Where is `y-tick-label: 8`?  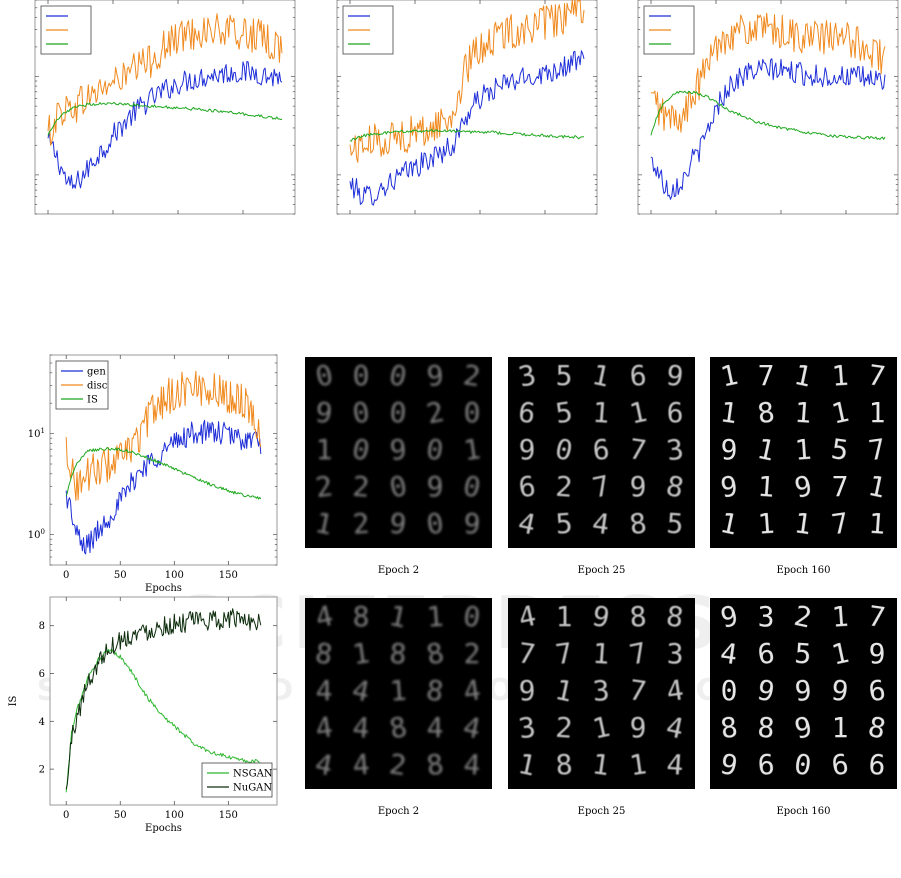 y-tick-label: 8 is located at coordinates (42, 626).